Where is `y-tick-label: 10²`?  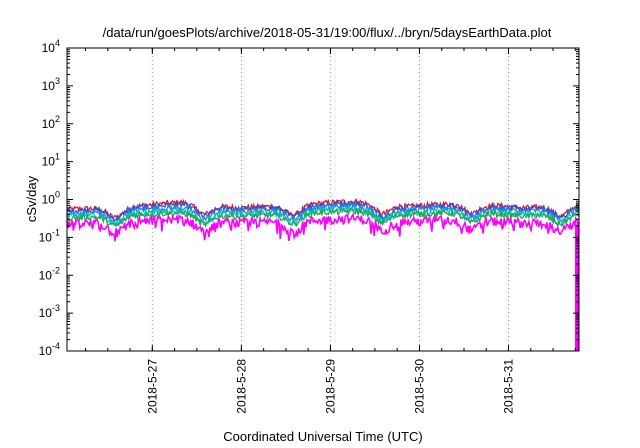 y-tick-label: 10² is located at coordinates (51, 122).